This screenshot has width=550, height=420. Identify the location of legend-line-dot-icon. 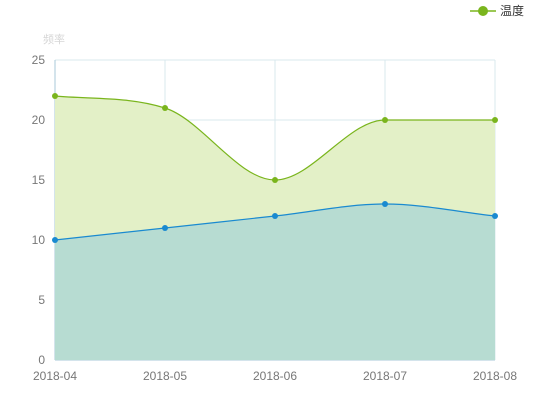
(482, 10).